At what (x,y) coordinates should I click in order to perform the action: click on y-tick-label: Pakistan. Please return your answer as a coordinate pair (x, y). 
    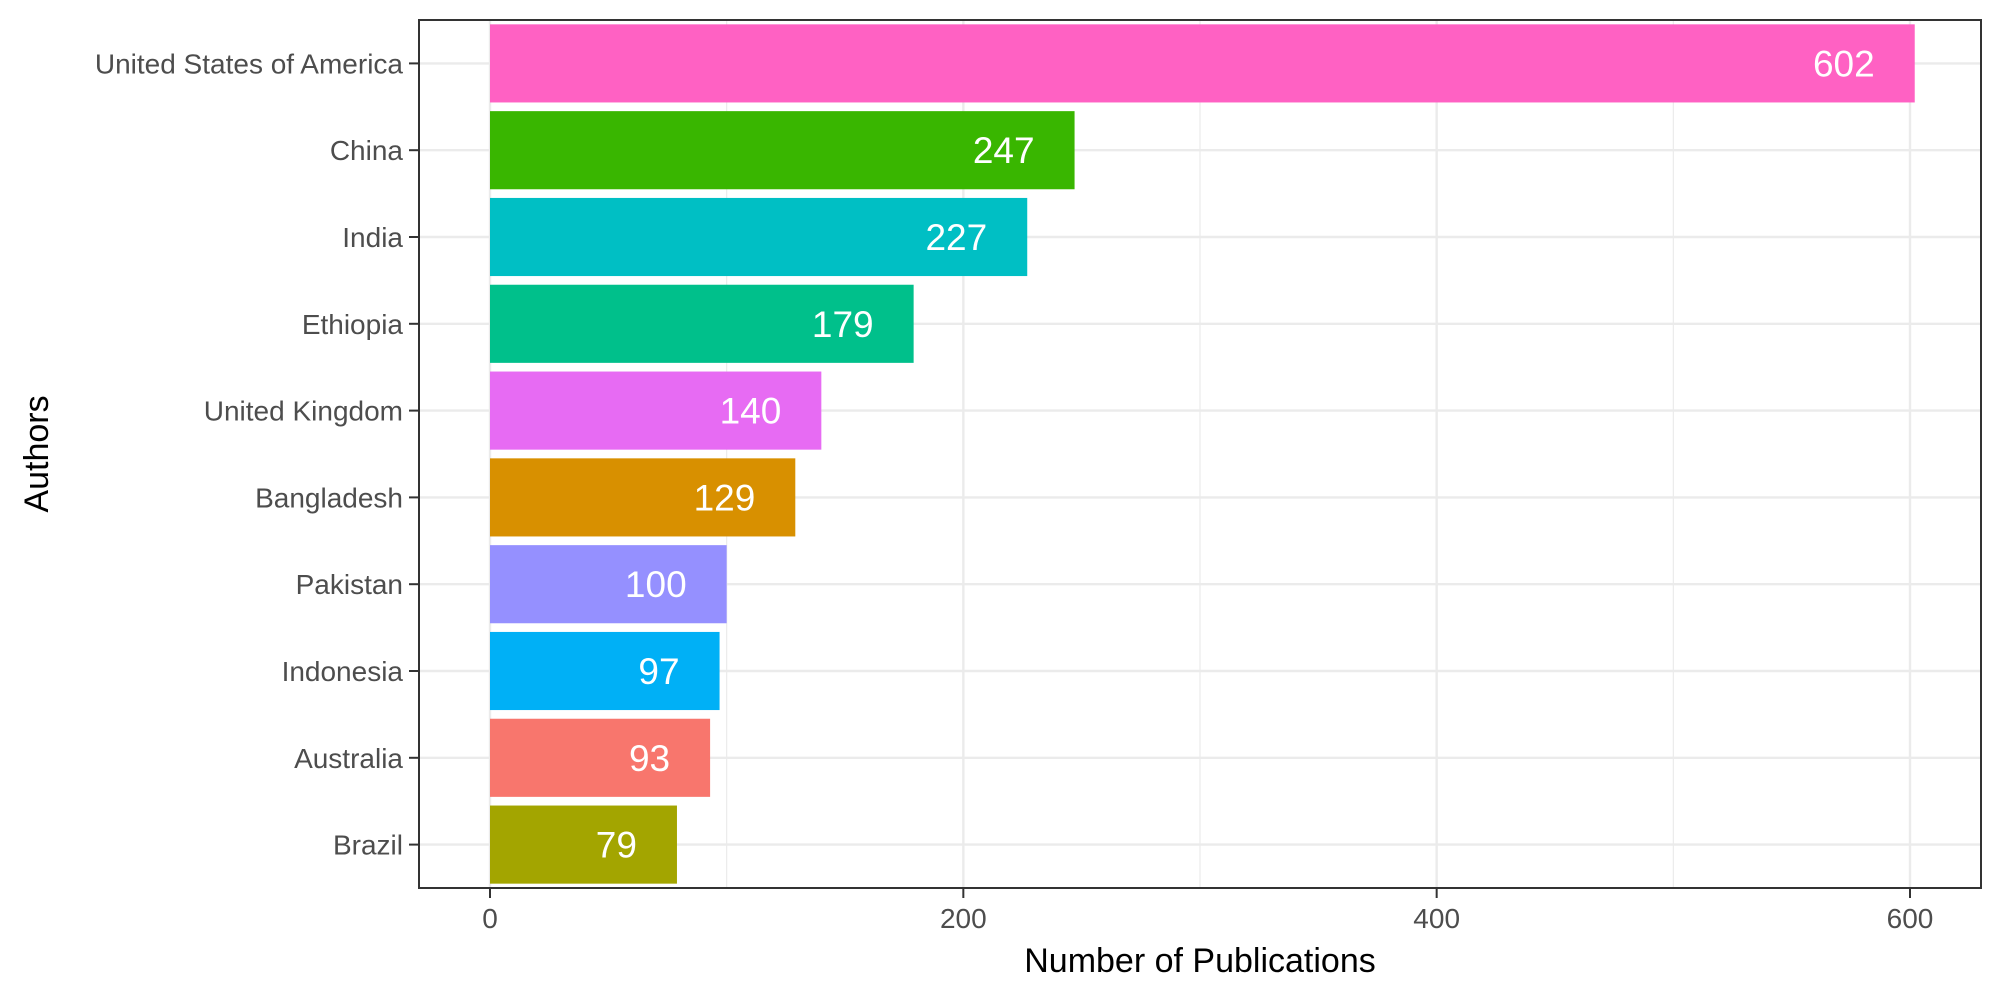
    Looking at the image, I should click on (349, 584).